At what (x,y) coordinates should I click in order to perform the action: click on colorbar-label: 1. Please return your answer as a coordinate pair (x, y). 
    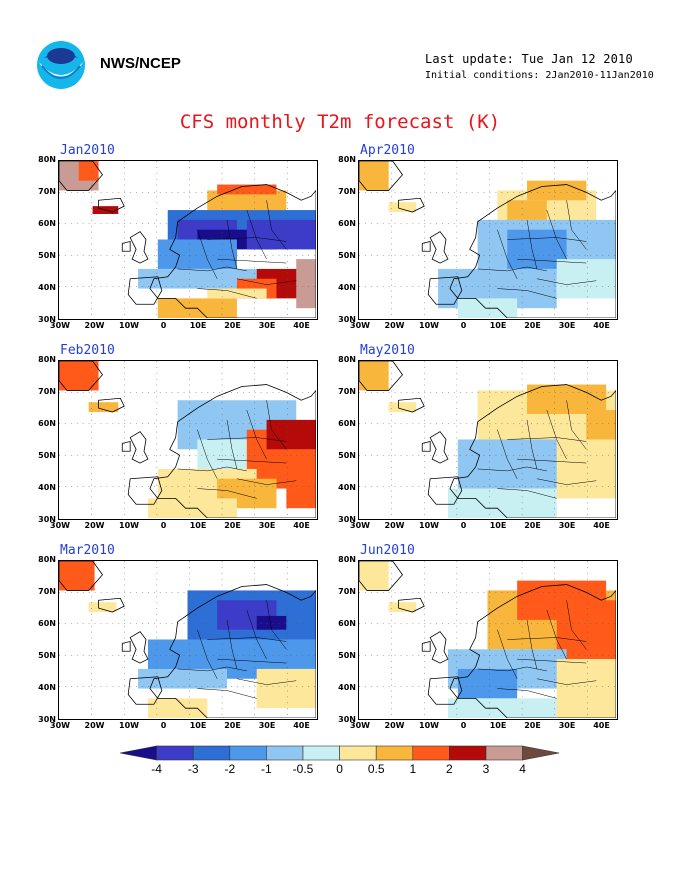
    Looking at the image, I should click on (413, 769).